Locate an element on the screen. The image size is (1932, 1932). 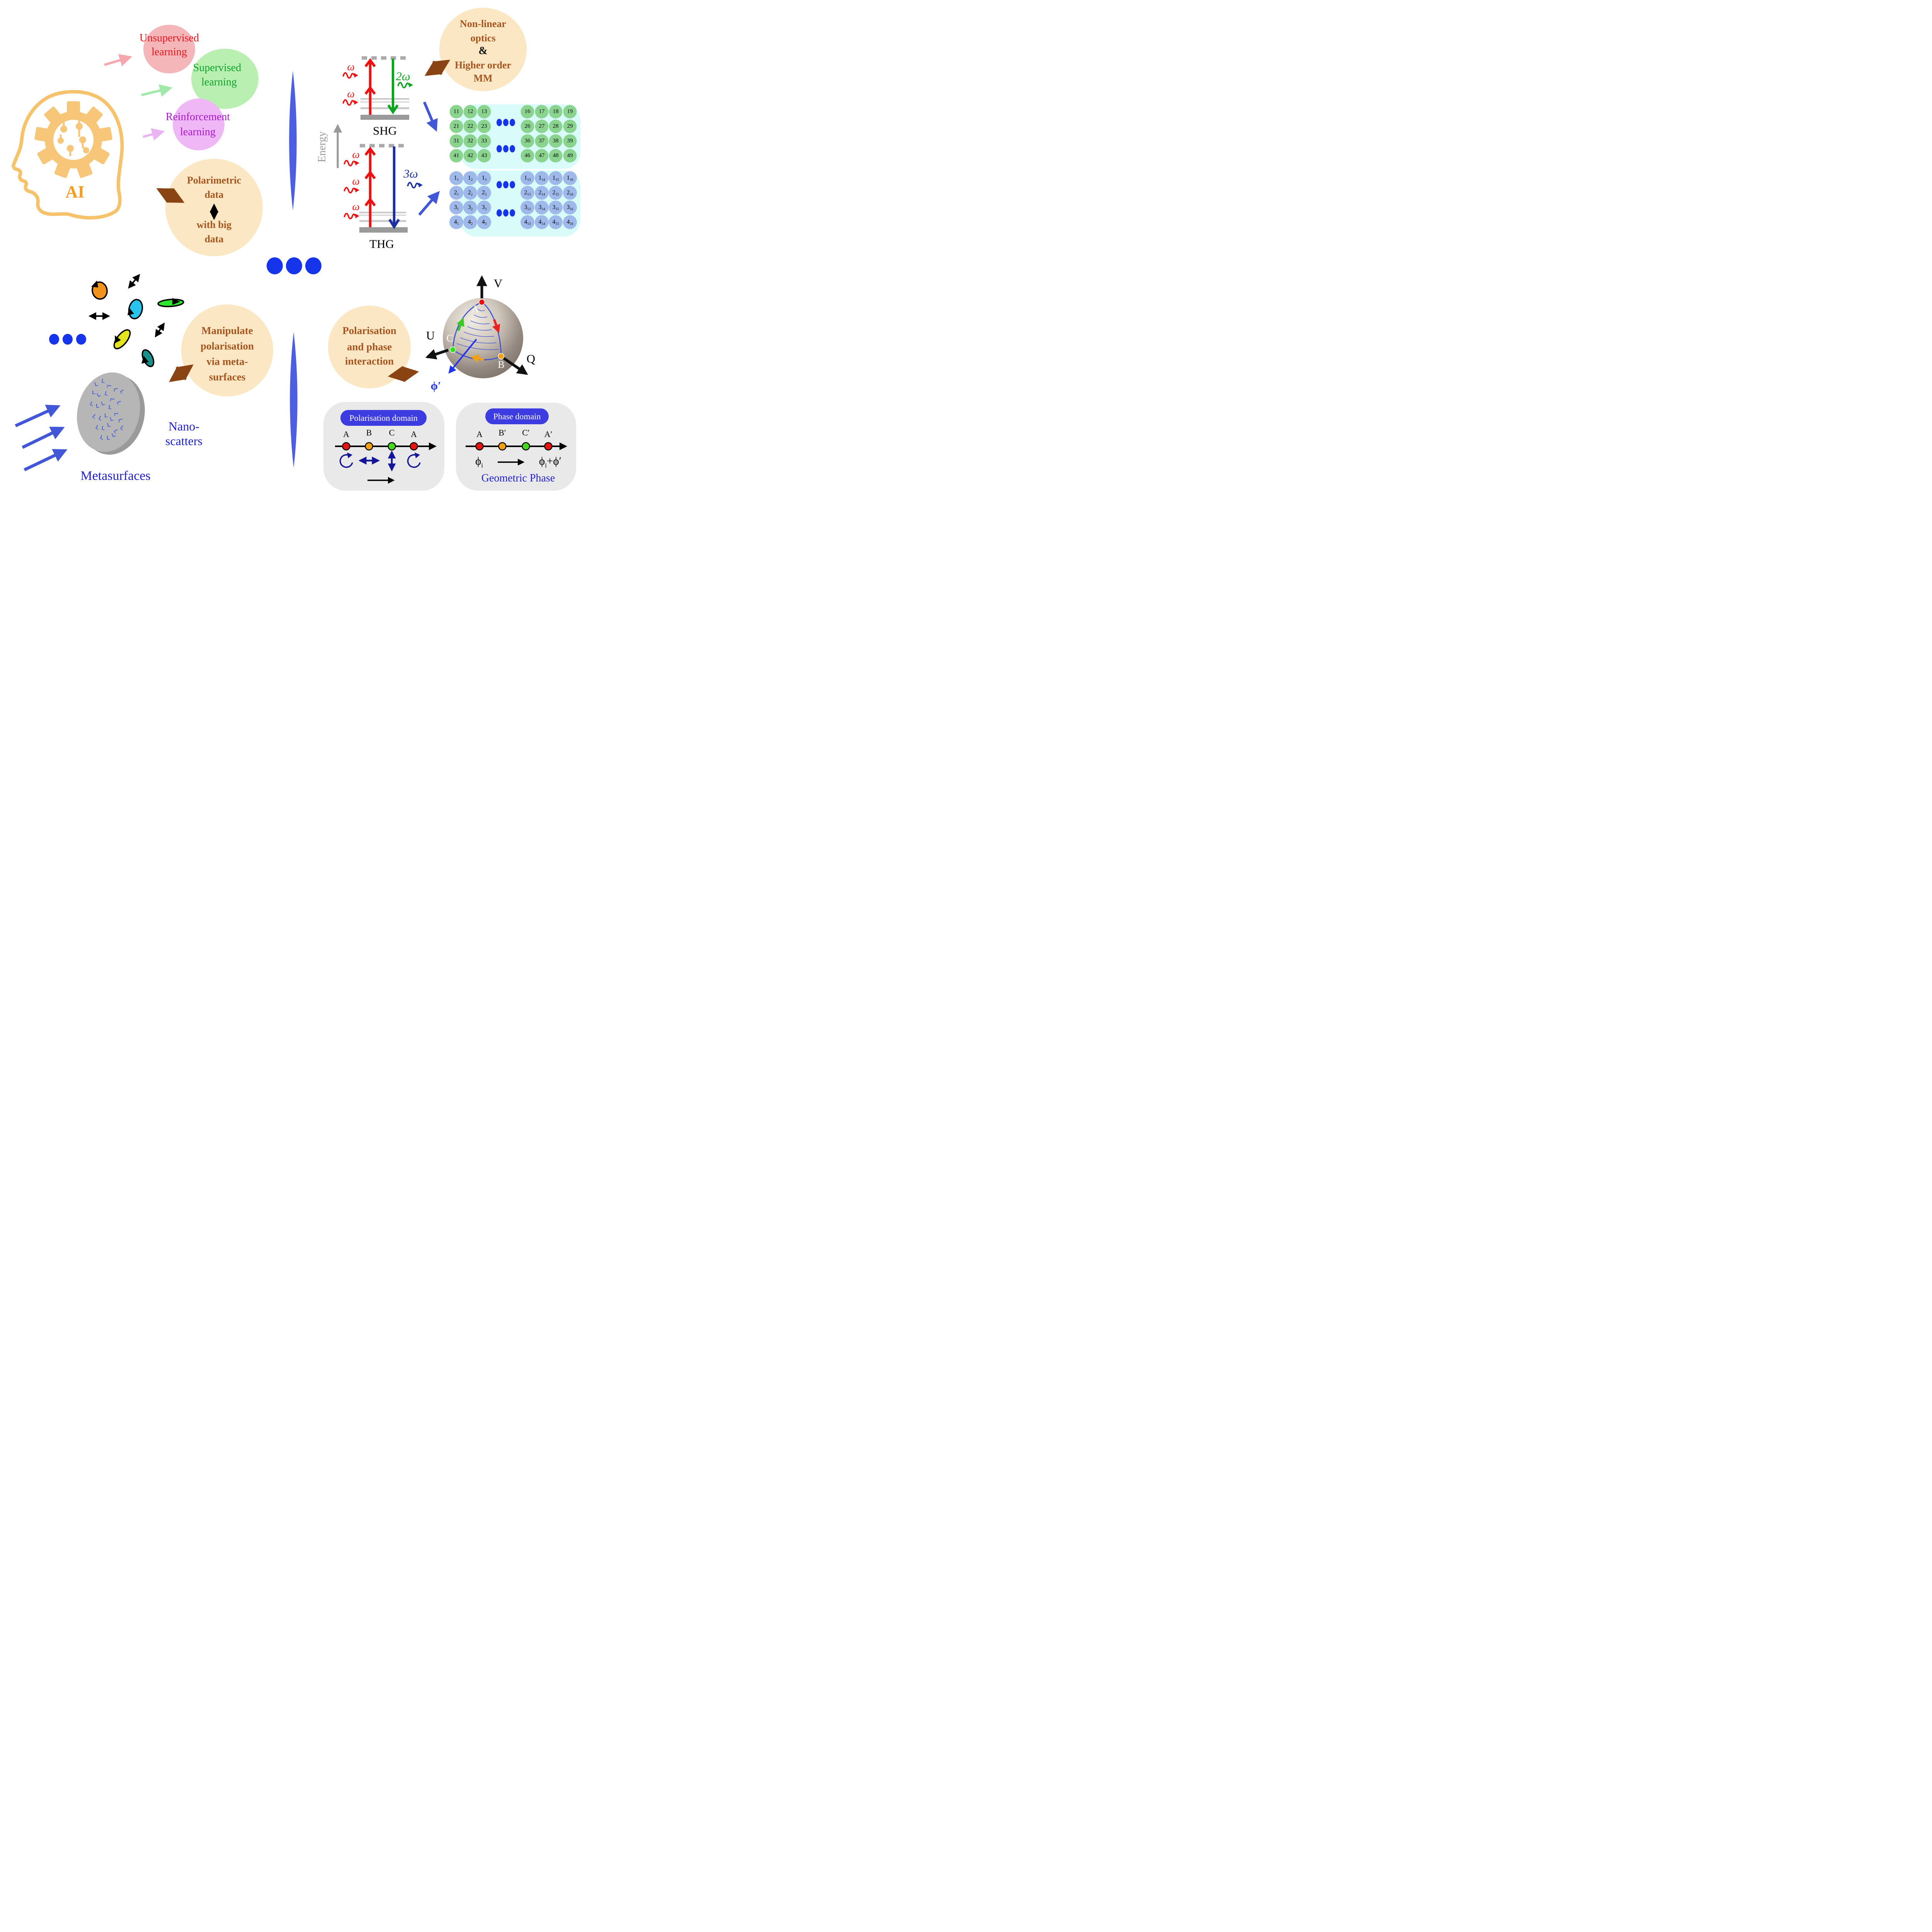
unsupervised-bubble is located at coordinates (169, 49).